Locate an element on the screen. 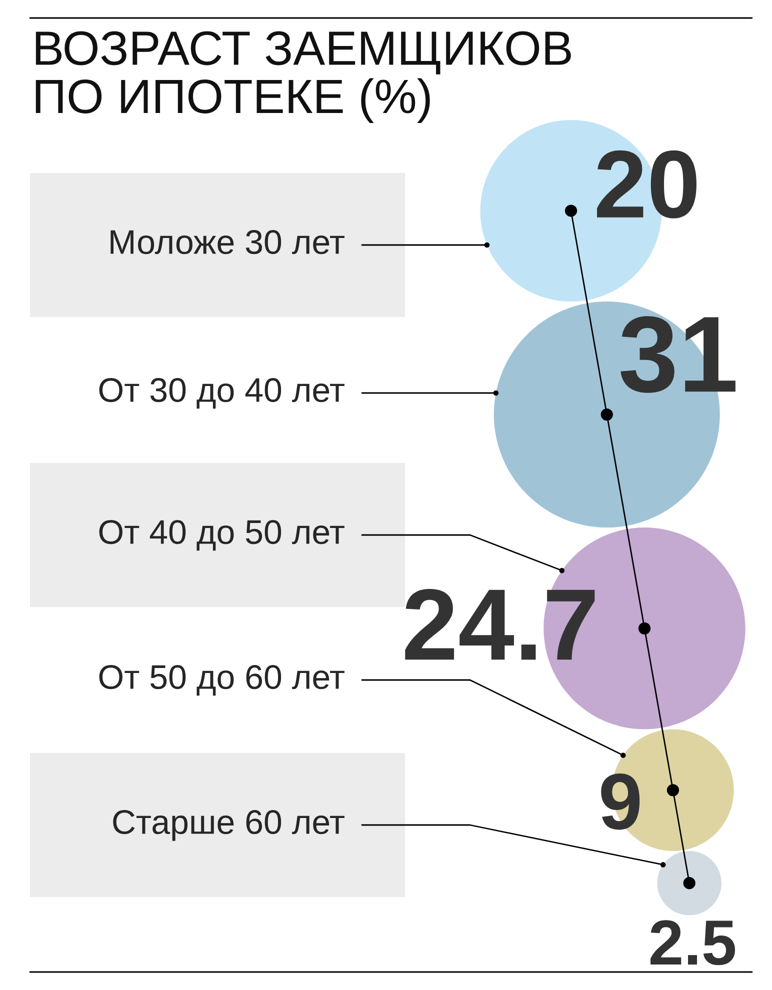 This screenshot has height=990, width=772. data-label: 9 is located at coordinates (620, 801).